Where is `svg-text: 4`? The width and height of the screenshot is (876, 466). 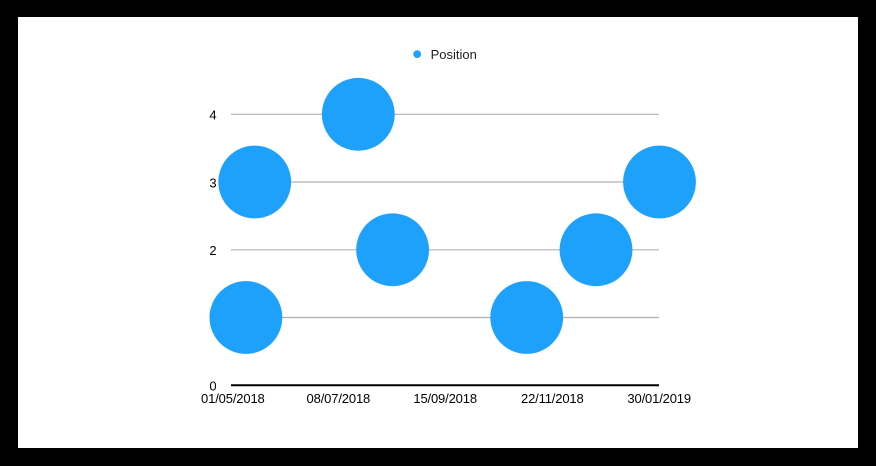
svg-text: 4 is located at coordinates (212, 115).